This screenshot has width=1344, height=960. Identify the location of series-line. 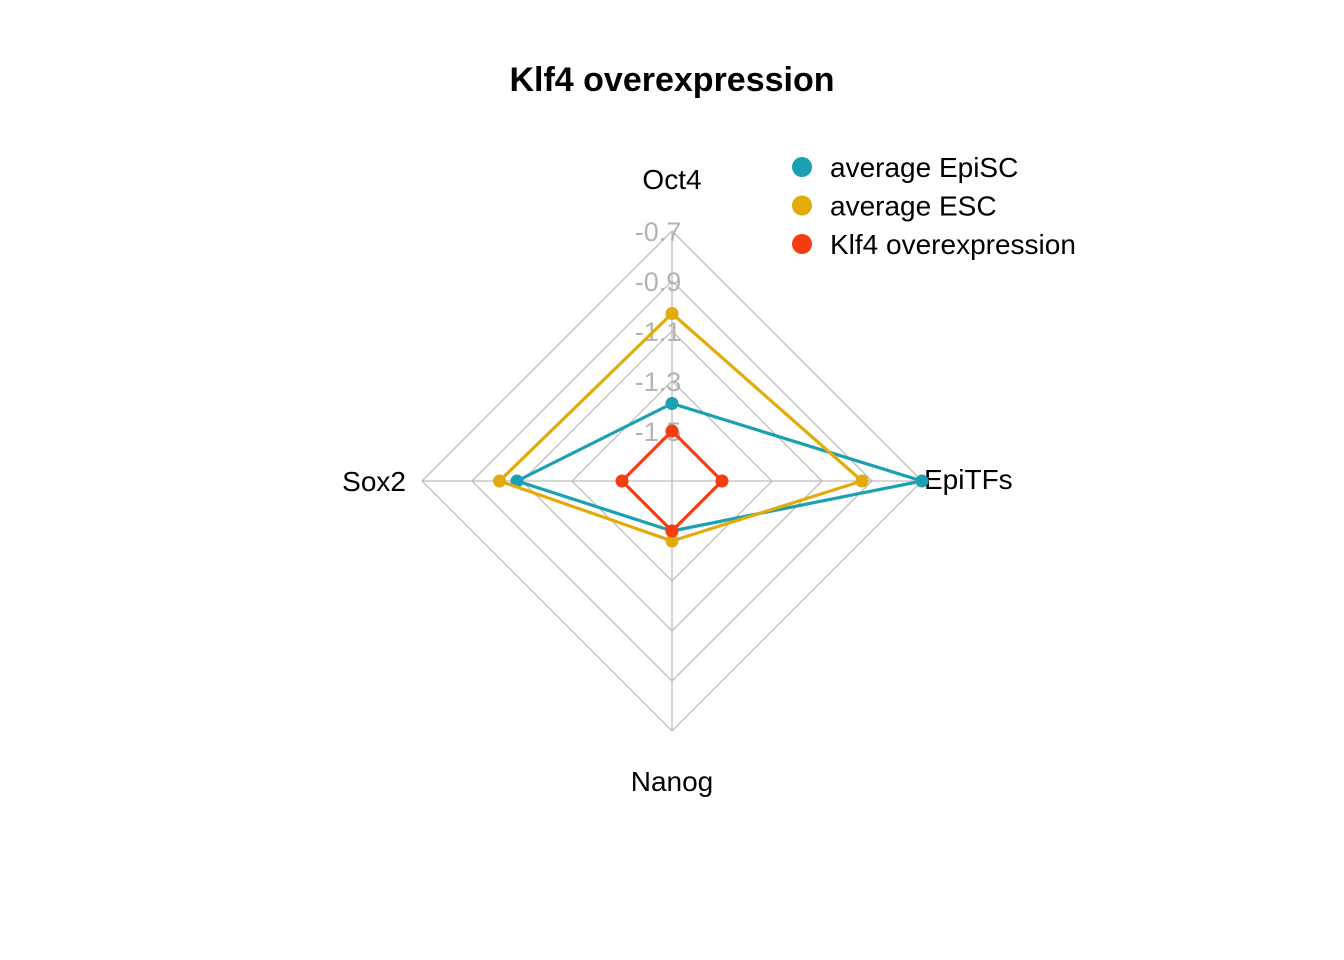
(719, 467).